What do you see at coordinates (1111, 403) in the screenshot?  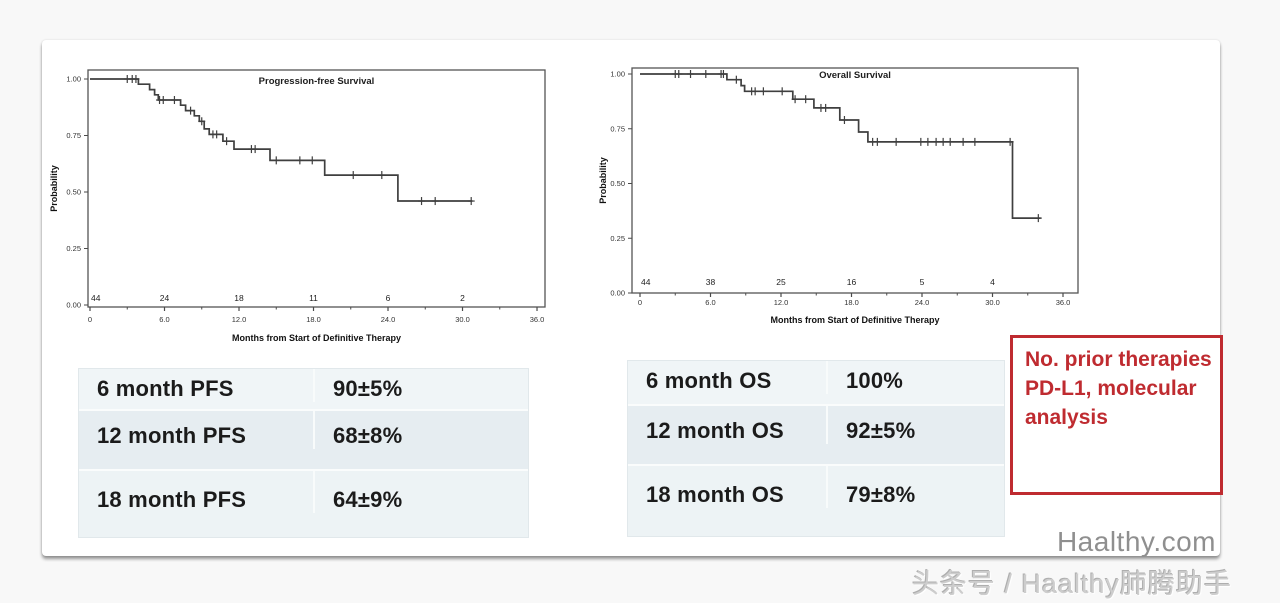 I see `note-line: PD-L1, molecular analysis` at bounding box center [1111, 403].